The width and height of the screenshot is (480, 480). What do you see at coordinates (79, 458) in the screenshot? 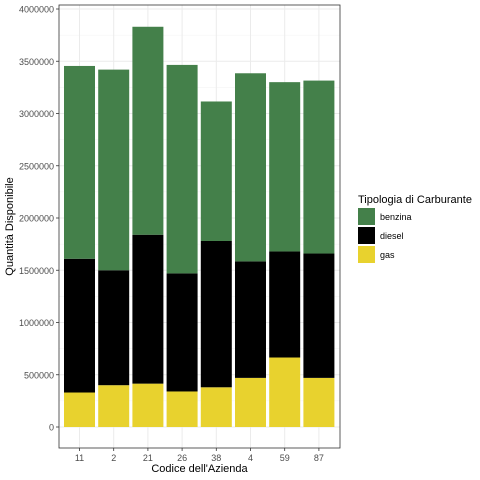
I see `x-tick-label: 11` at bounding box center [79, 458].